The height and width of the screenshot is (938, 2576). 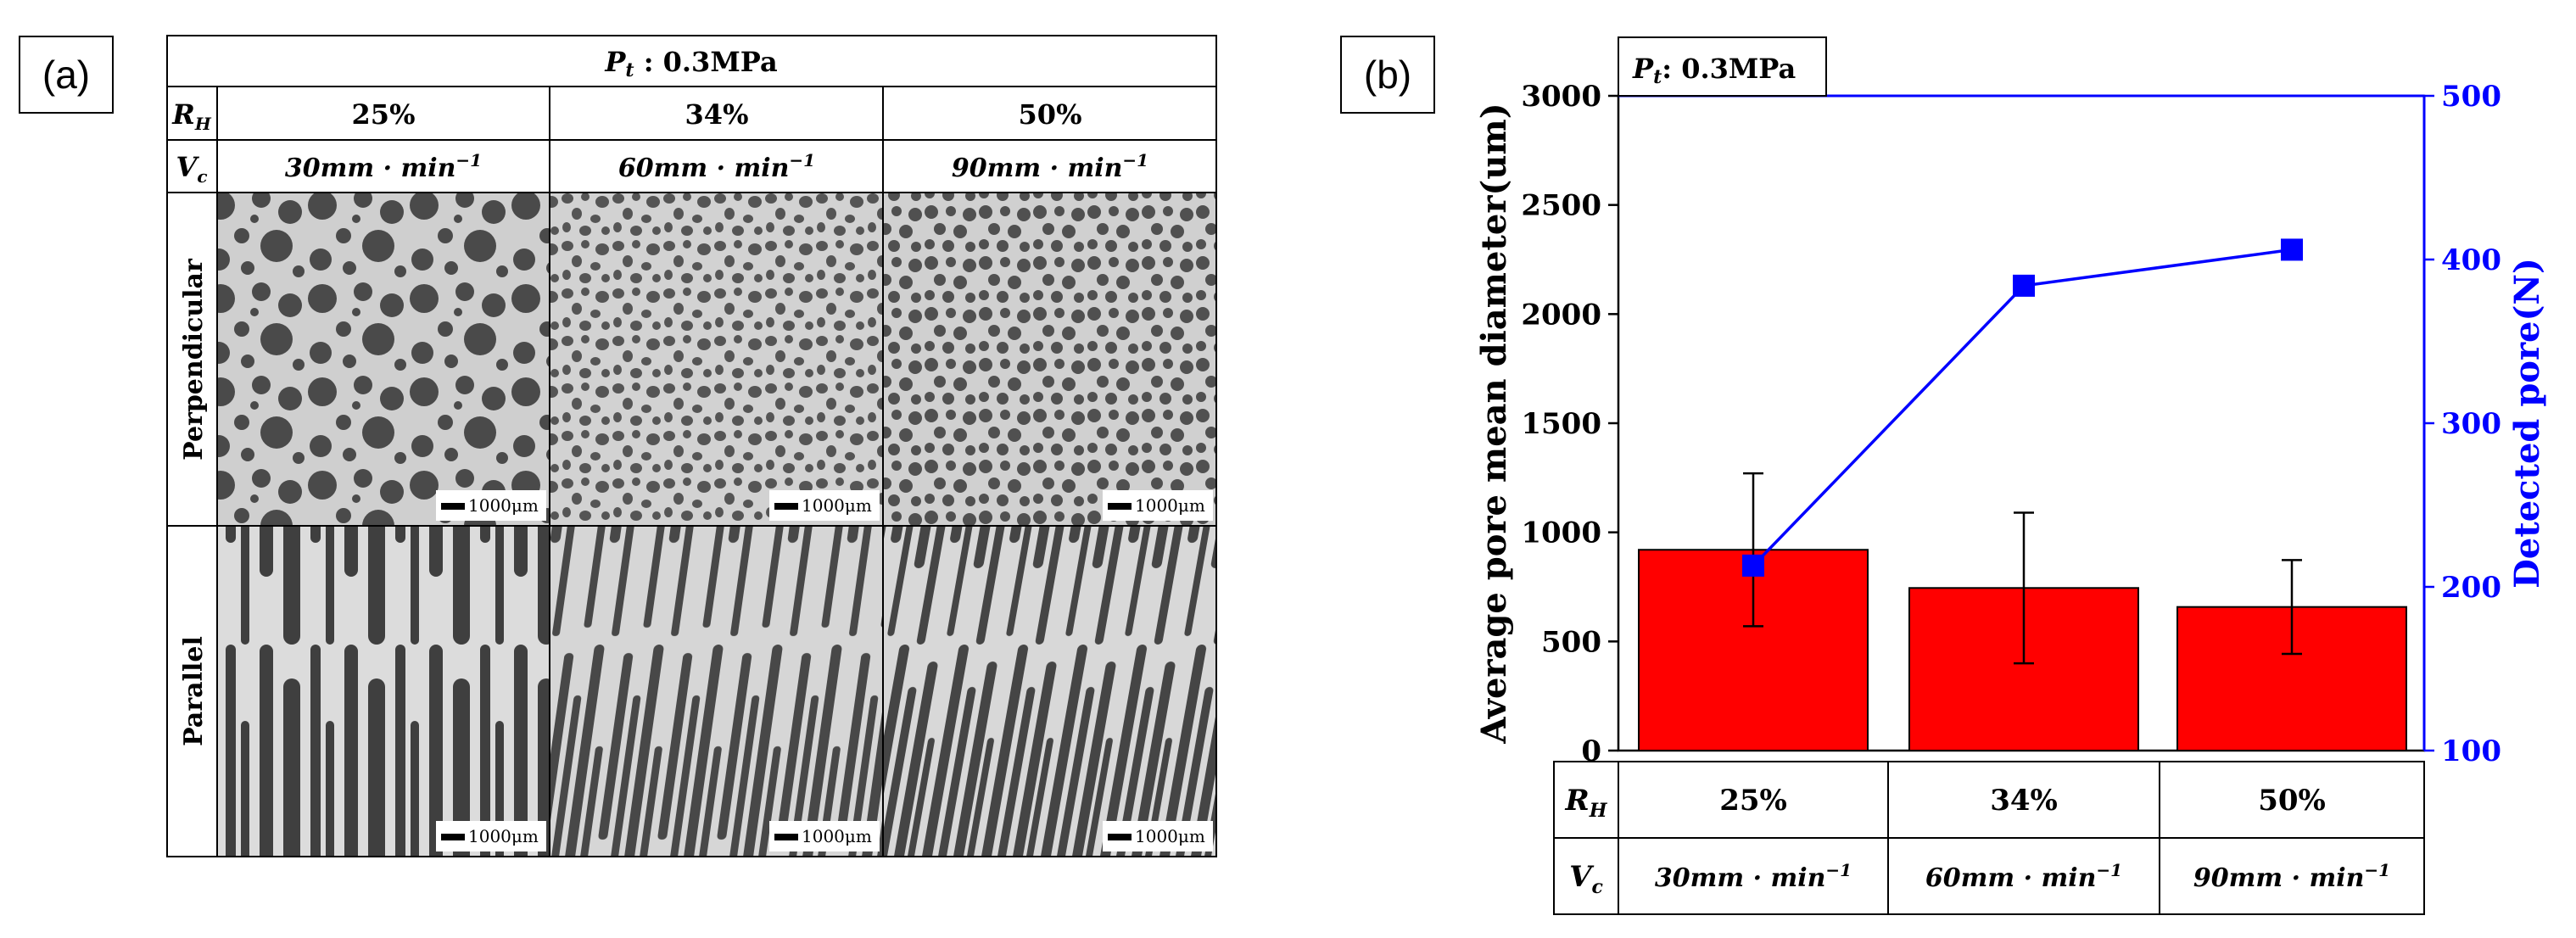 What do you see at coordinates (2471, 588) in the screenshot?
I see `y2-tick-label: 200` at bounding box center [2471, 588].